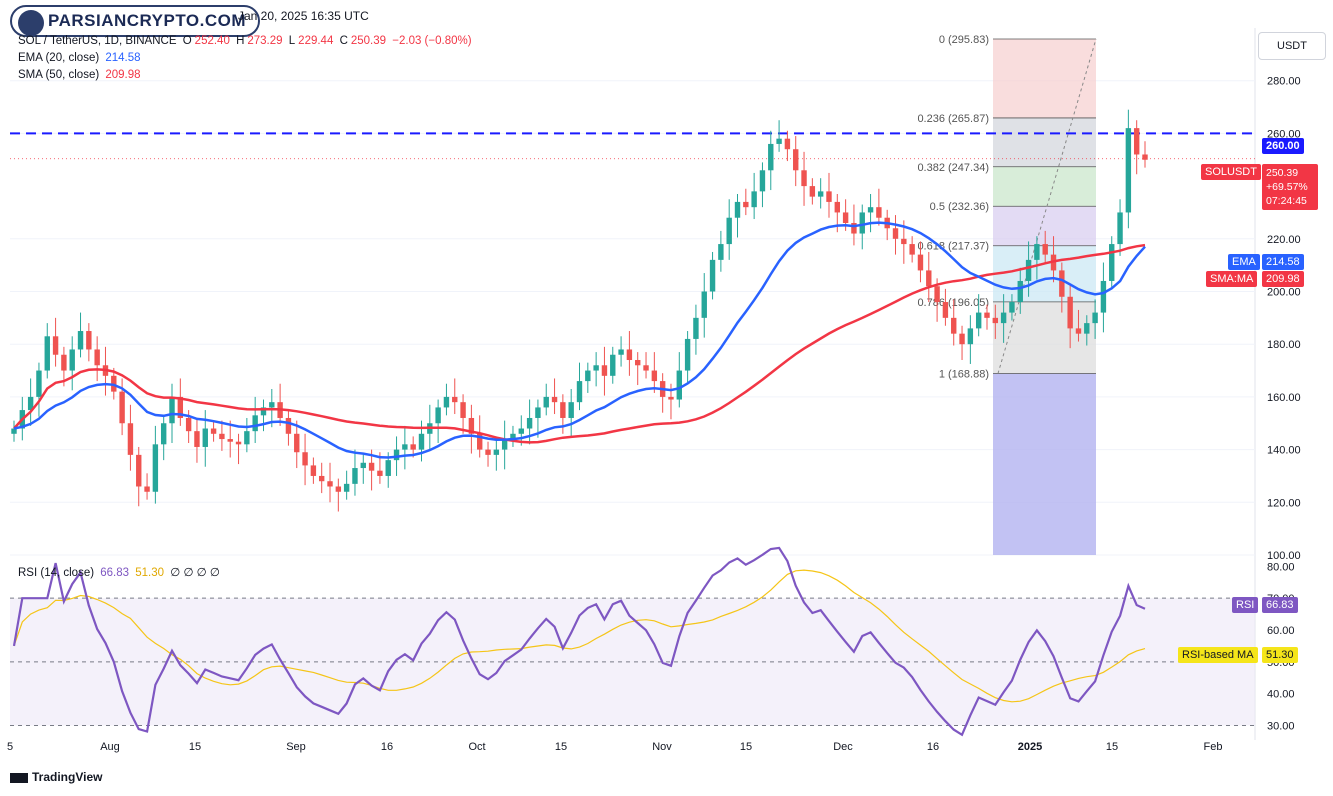 The image size is (1333, 796). What do you see at coordinates (1245, 605) in the screenshot?
I see `rsi-name-tag: RSI` at bounding box center [1245, 605].